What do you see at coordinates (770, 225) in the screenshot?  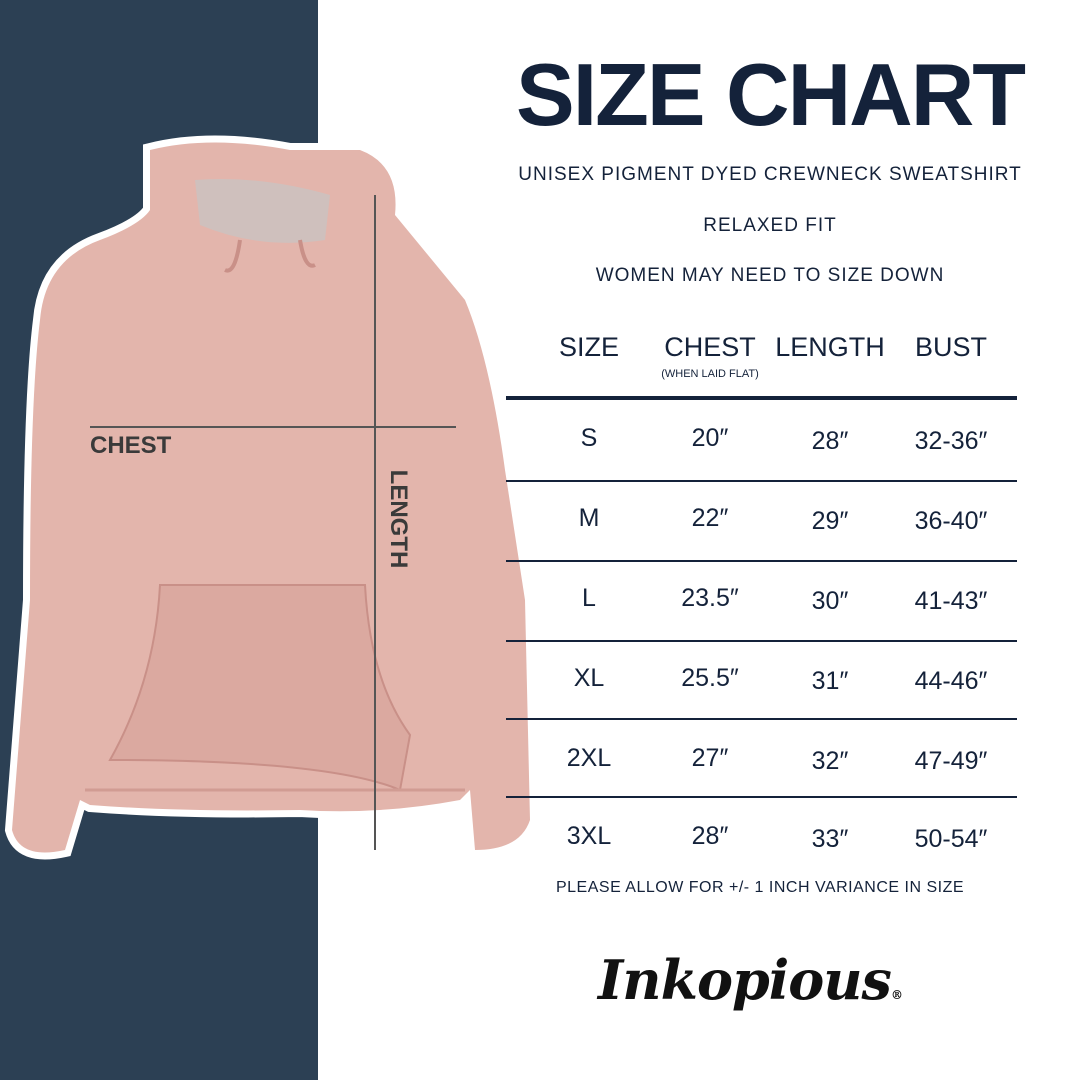 I see `fit-note: RELAXED FIT` at bounding box center [770, 225].